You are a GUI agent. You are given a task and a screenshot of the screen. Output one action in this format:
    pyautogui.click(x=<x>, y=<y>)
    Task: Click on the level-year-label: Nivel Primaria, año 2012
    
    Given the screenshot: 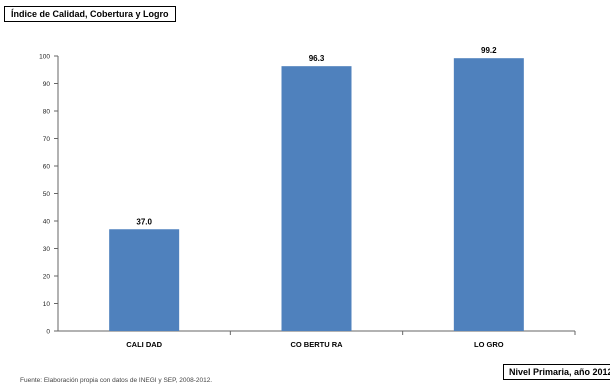 What is the action you would take?
    pyautogui.click(x=556, y=372)
    